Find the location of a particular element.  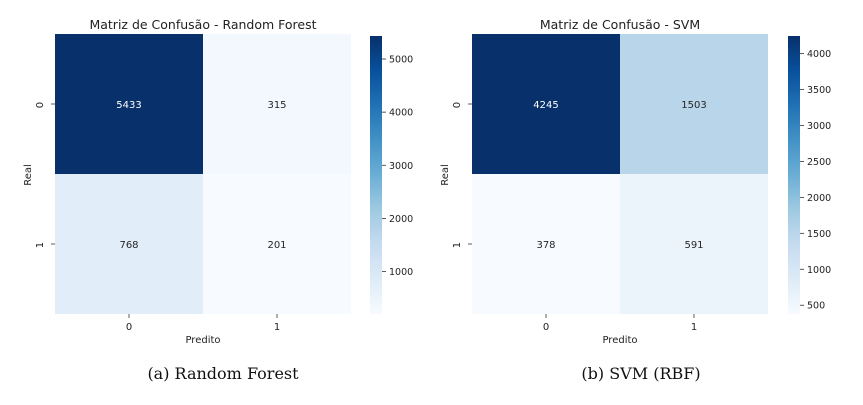

cell-value-label: 768 is located at coordinates (128, 245).